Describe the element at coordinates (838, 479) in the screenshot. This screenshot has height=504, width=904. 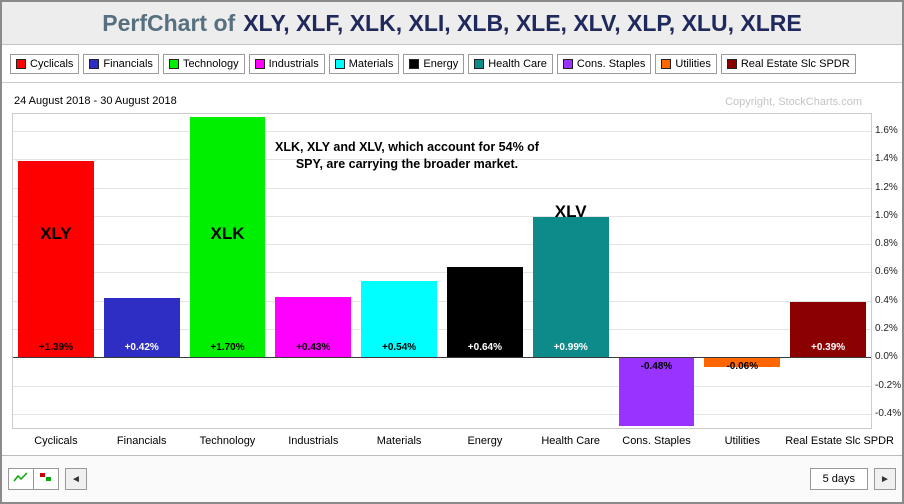
I see `period-input: 5 days` at that location.